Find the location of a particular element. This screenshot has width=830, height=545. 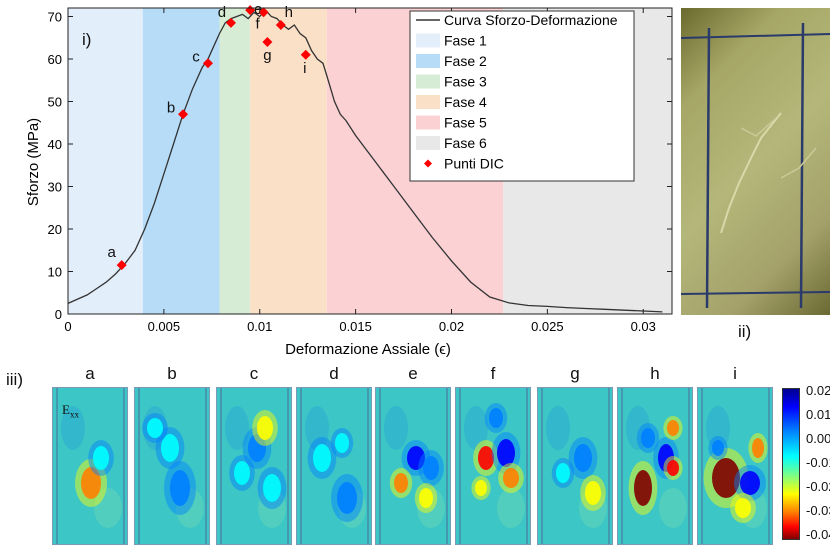

dic-point-label-b: b is located at coordinates (171, 107).